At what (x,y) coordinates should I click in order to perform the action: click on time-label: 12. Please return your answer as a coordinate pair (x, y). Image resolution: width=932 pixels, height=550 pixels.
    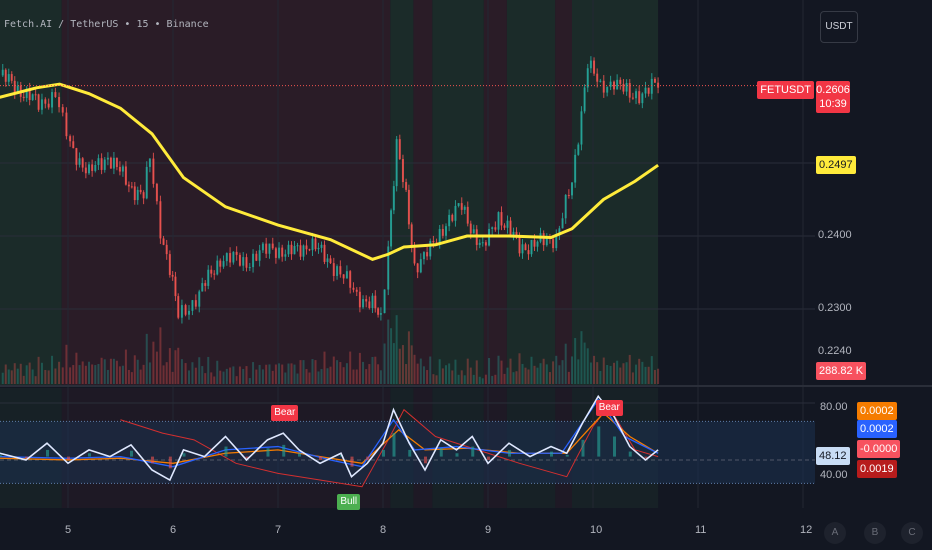
    Looking at the image, I should click on (806, 530).